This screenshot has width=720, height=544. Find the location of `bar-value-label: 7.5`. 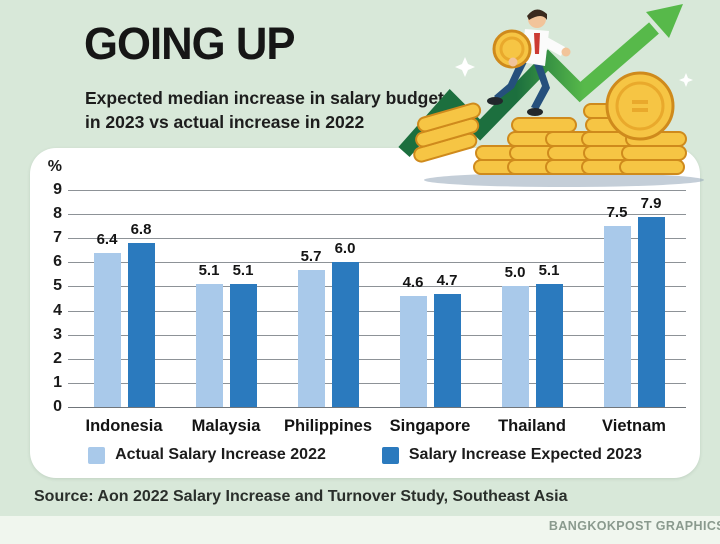

bar-value-label: 7.5 is located at coordinates (617, 213).